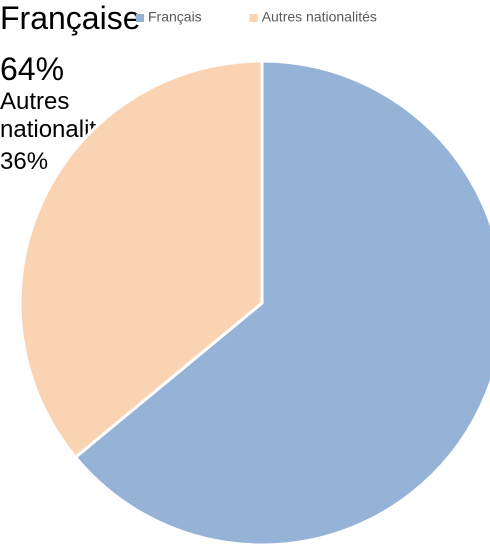  What do you see at coordinates (24, 161) in the screenshot?
I see `slice-value: 36%` at bounding box center [24, 161].